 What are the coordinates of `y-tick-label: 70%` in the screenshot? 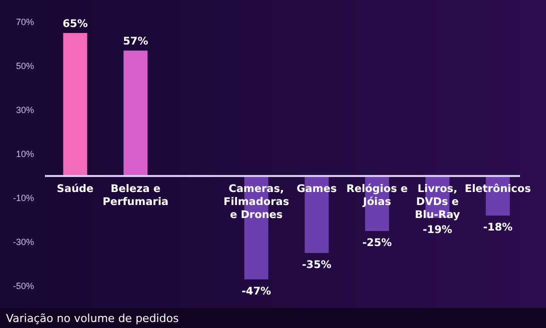 It's located at (25, 21).